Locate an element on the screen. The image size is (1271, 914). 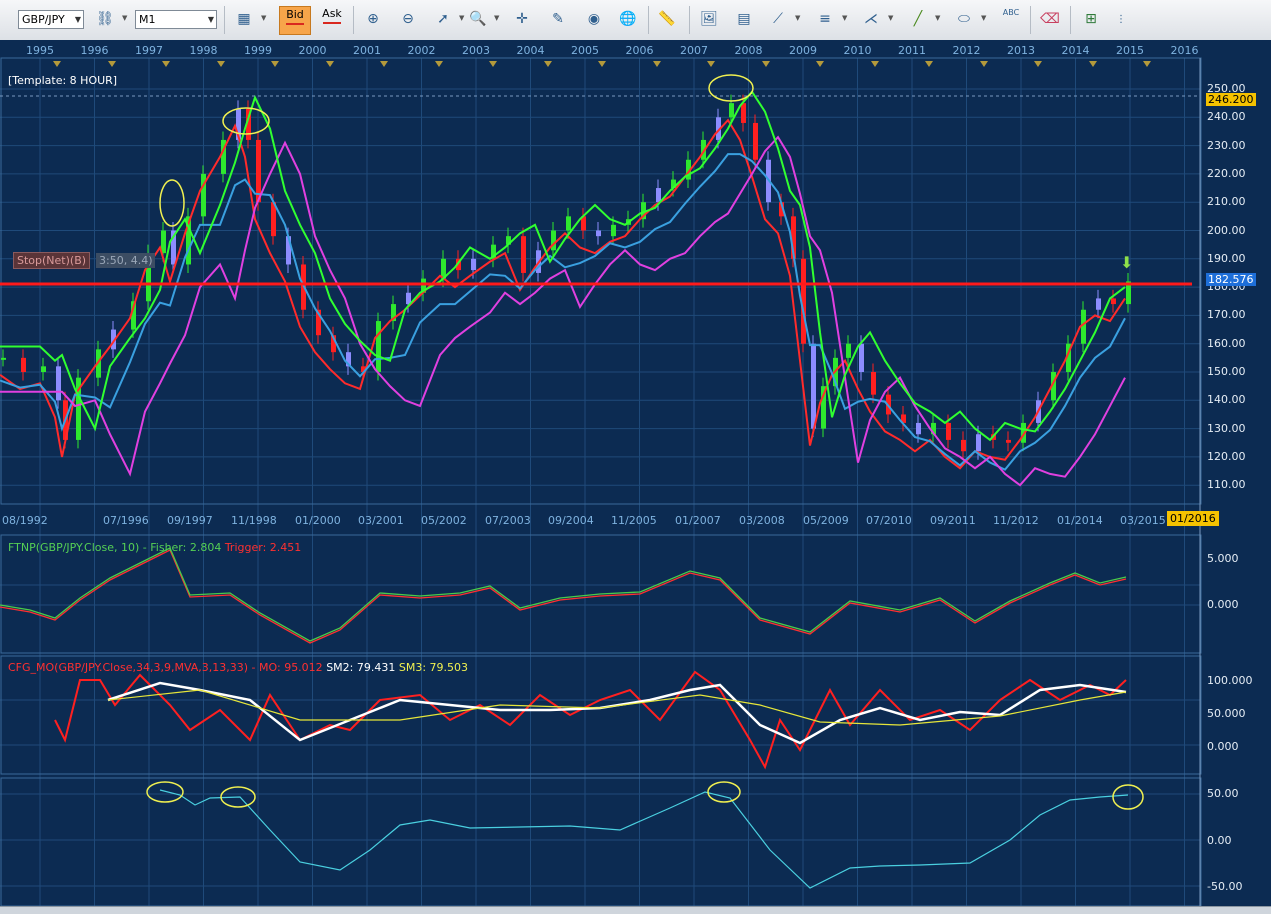
zoom-in-icon: ⊕ is located at coordinates (373, 19).